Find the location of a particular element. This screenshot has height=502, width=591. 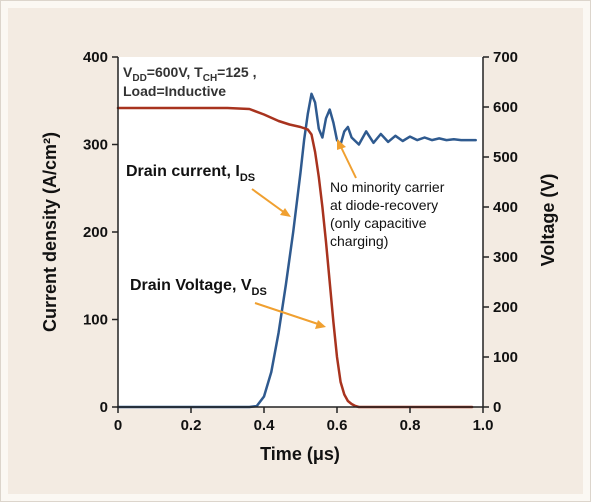

y-left-tick-label: 200 is located at coordinates (95, 232).